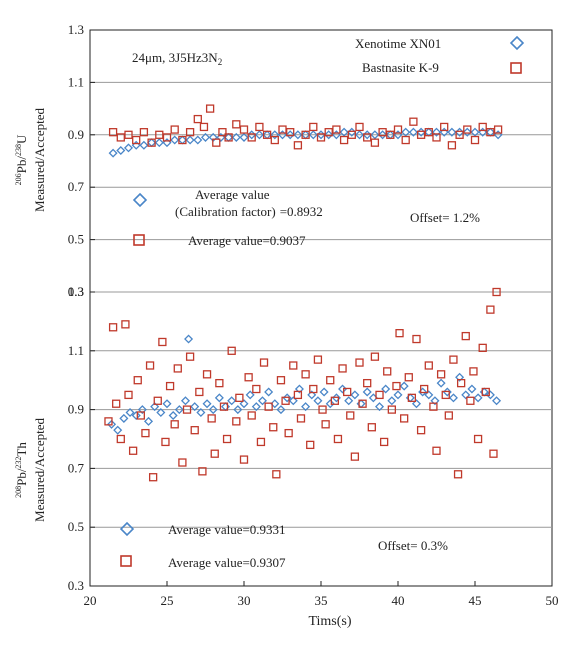 This screenshot has height=654, width=573. Describe the element at coordinates (321, 600) in the screenshot. I see `xtick-label: 35` at that location.